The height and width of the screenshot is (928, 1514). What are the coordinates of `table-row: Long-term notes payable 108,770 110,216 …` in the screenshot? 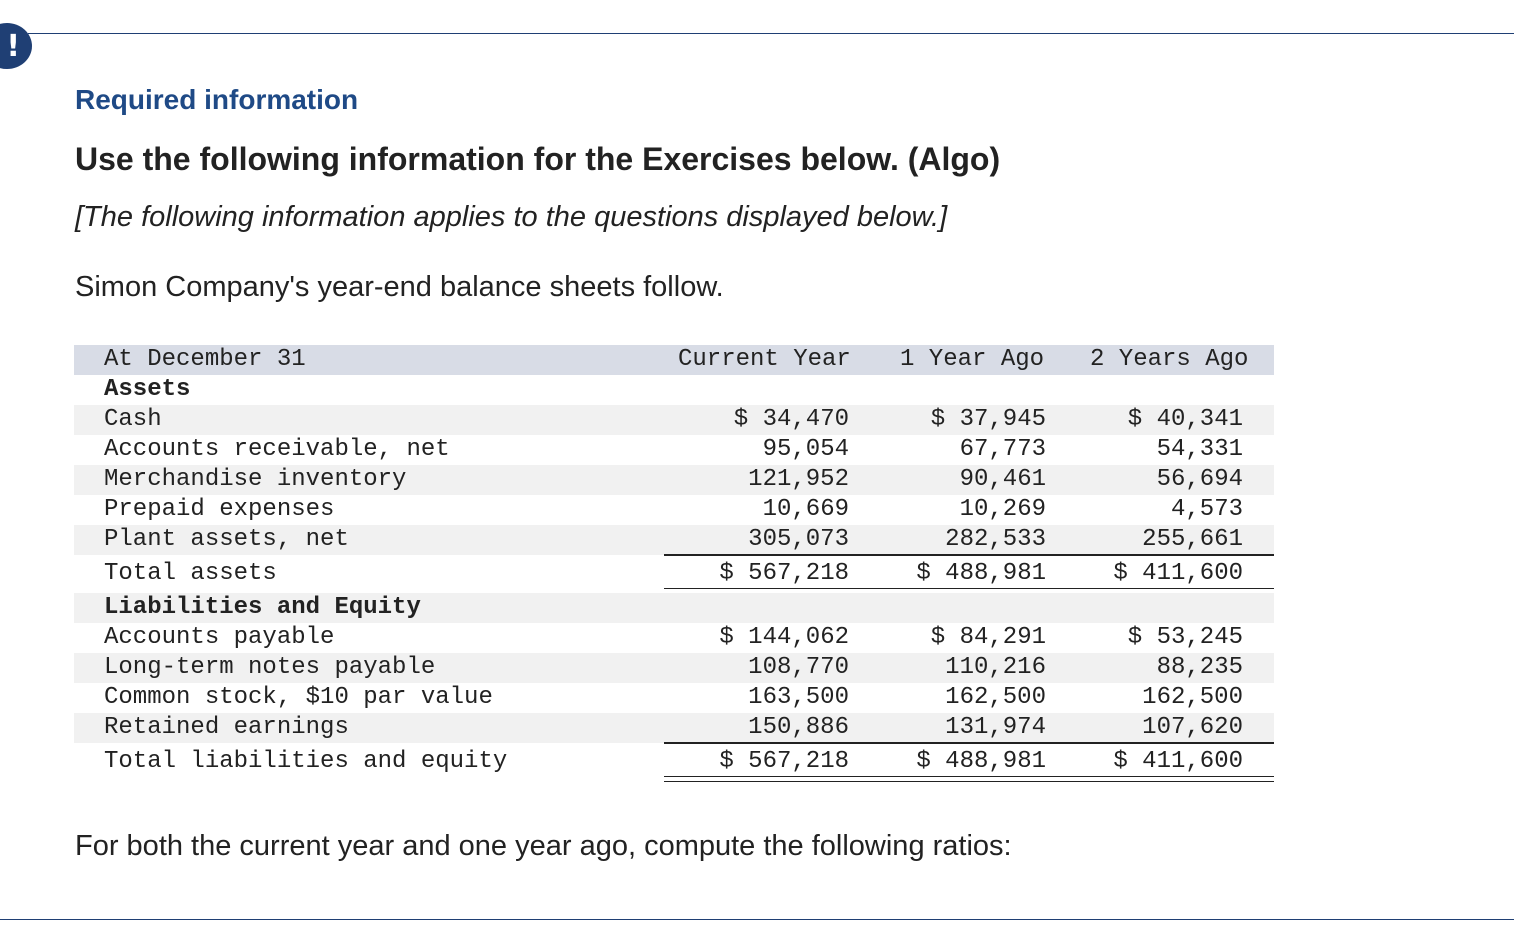 It's located at (674, 668).